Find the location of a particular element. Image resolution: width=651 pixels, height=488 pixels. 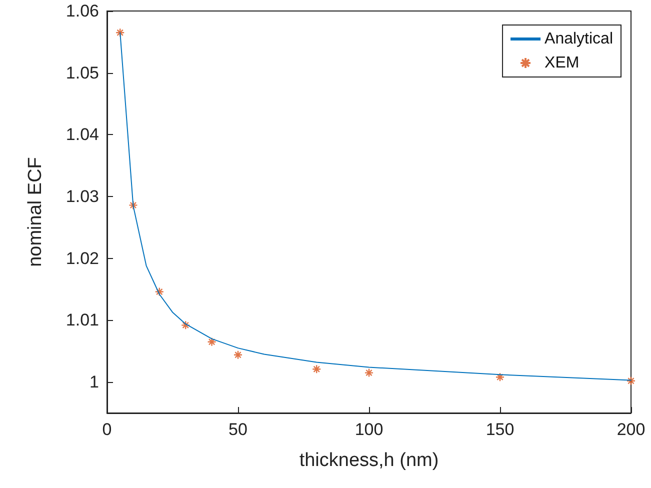

legend-label: Analytical is located at coordinates (579, 39).